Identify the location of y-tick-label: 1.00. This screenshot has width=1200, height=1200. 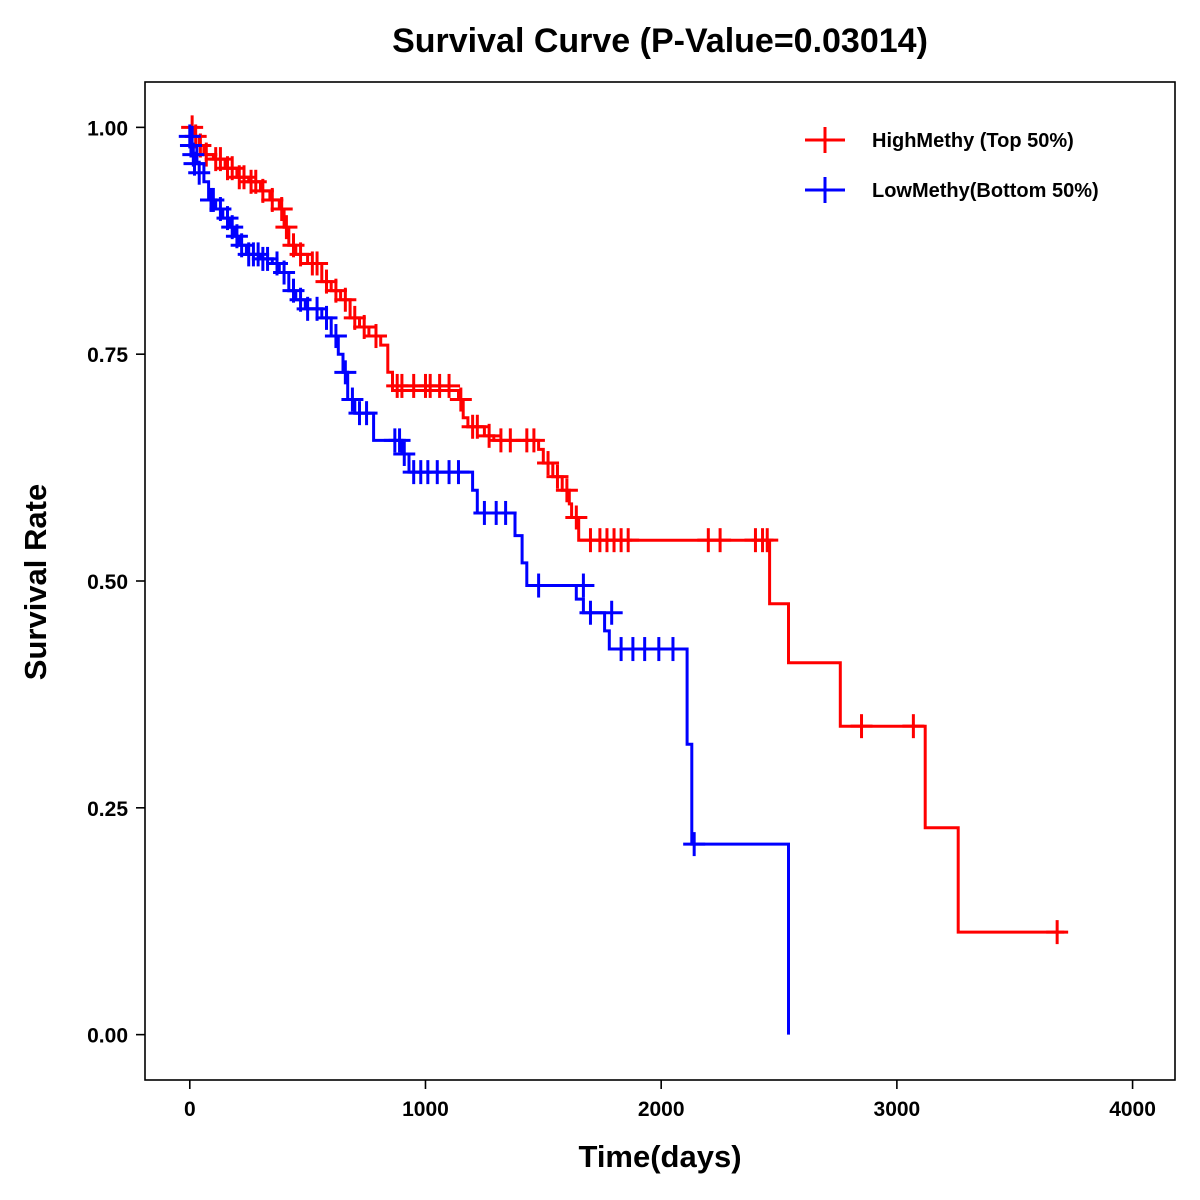
(107, 128).